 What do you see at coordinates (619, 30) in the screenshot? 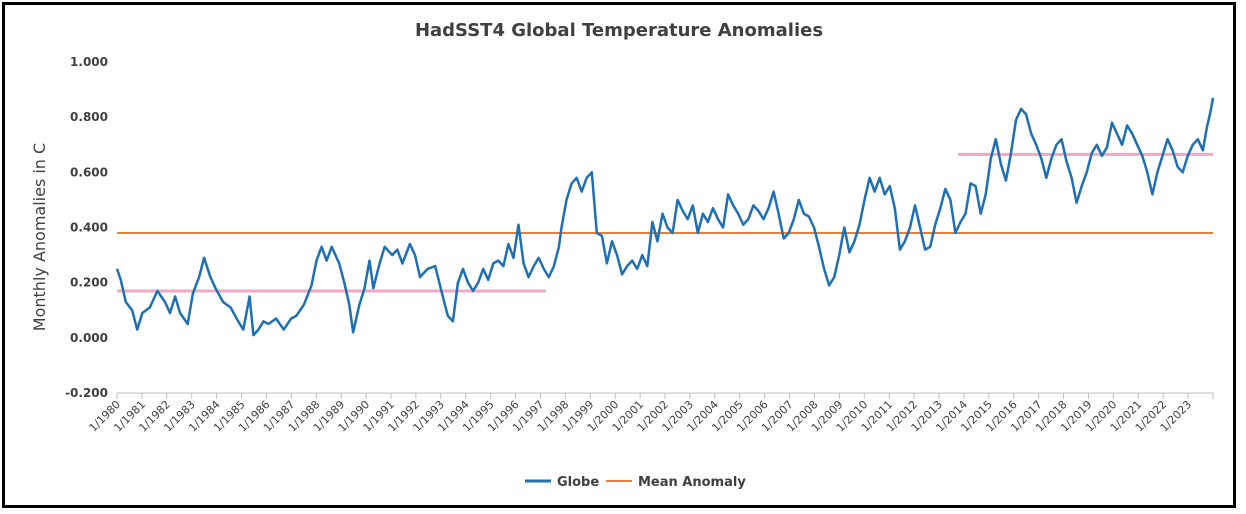
I see `chart-title: HadSST4 Global Temperature Anomalies` at bounding box center [619, 30].